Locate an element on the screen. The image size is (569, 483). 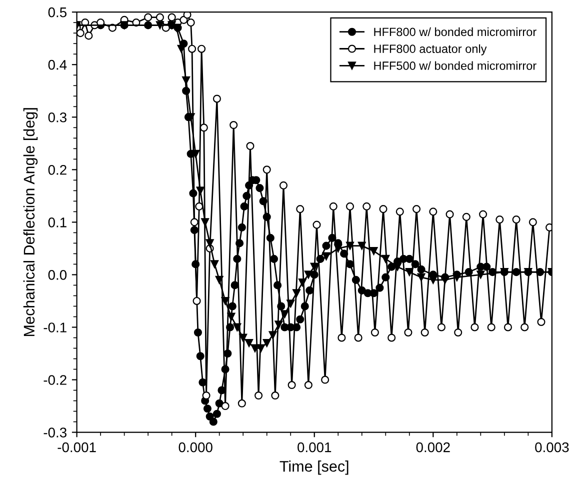
x-tick-label: 0.002 is located at coordinates (433, 447).